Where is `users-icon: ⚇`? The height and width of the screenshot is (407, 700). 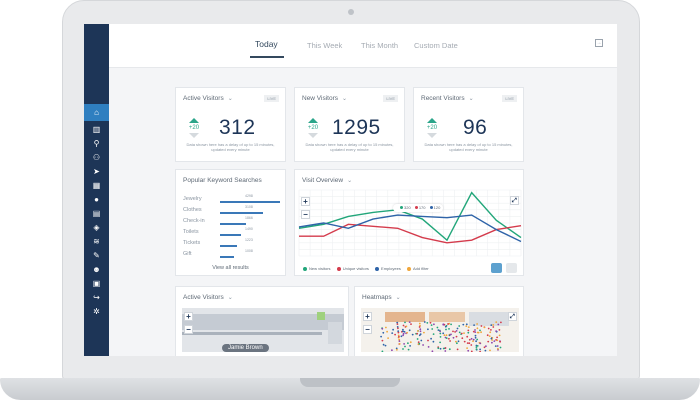
users-icon: ⚇ is located at coordinates (96, 157).